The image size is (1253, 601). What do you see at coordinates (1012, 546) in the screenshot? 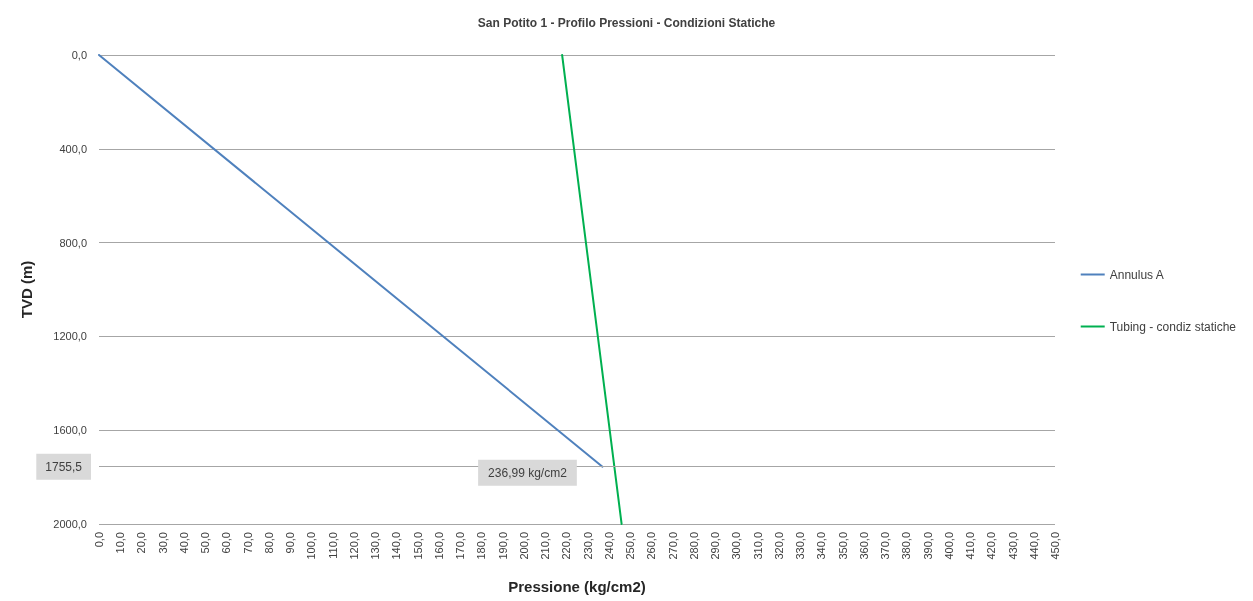
I see `x-tick-label: 430,0` at bounding box center [1012, 546].